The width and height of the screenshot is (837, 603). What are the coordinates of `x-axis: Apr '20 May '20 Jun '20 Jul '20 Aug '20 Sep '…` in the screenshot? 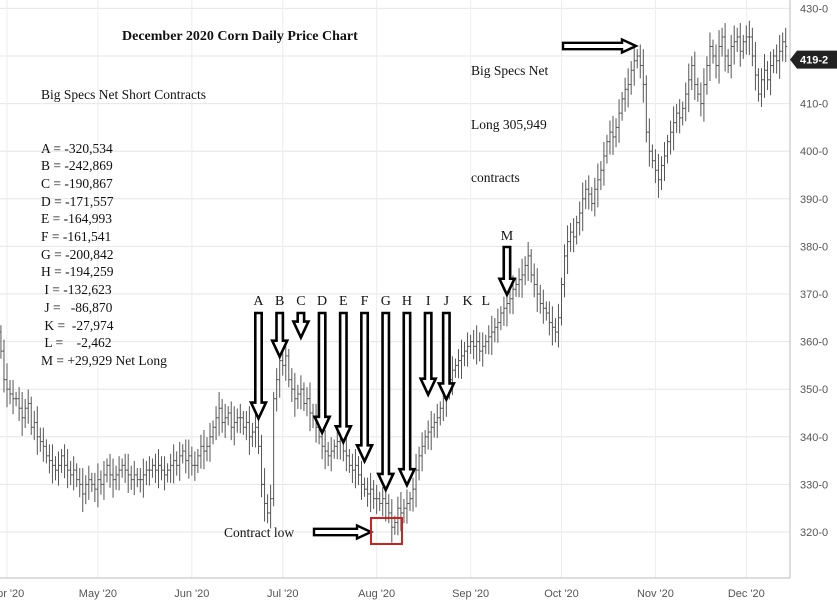 It's located at (395, 588).